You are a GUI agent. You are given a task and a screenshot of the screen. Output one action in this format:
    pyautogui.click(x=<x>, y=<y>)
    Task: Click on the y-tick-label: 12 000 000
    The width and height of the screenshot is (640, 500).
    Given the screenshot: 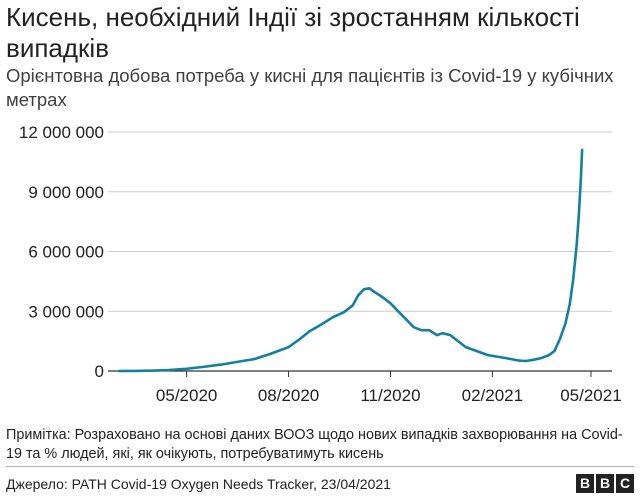 What is the action you would take?
    pyautogui.click(x=61, y=132)
    